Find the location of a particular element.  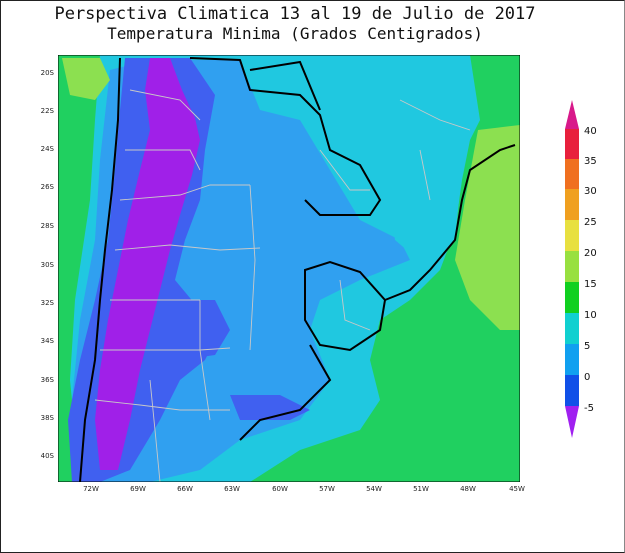

lat-label-36s: 36S is located at coordinates (47, 380).